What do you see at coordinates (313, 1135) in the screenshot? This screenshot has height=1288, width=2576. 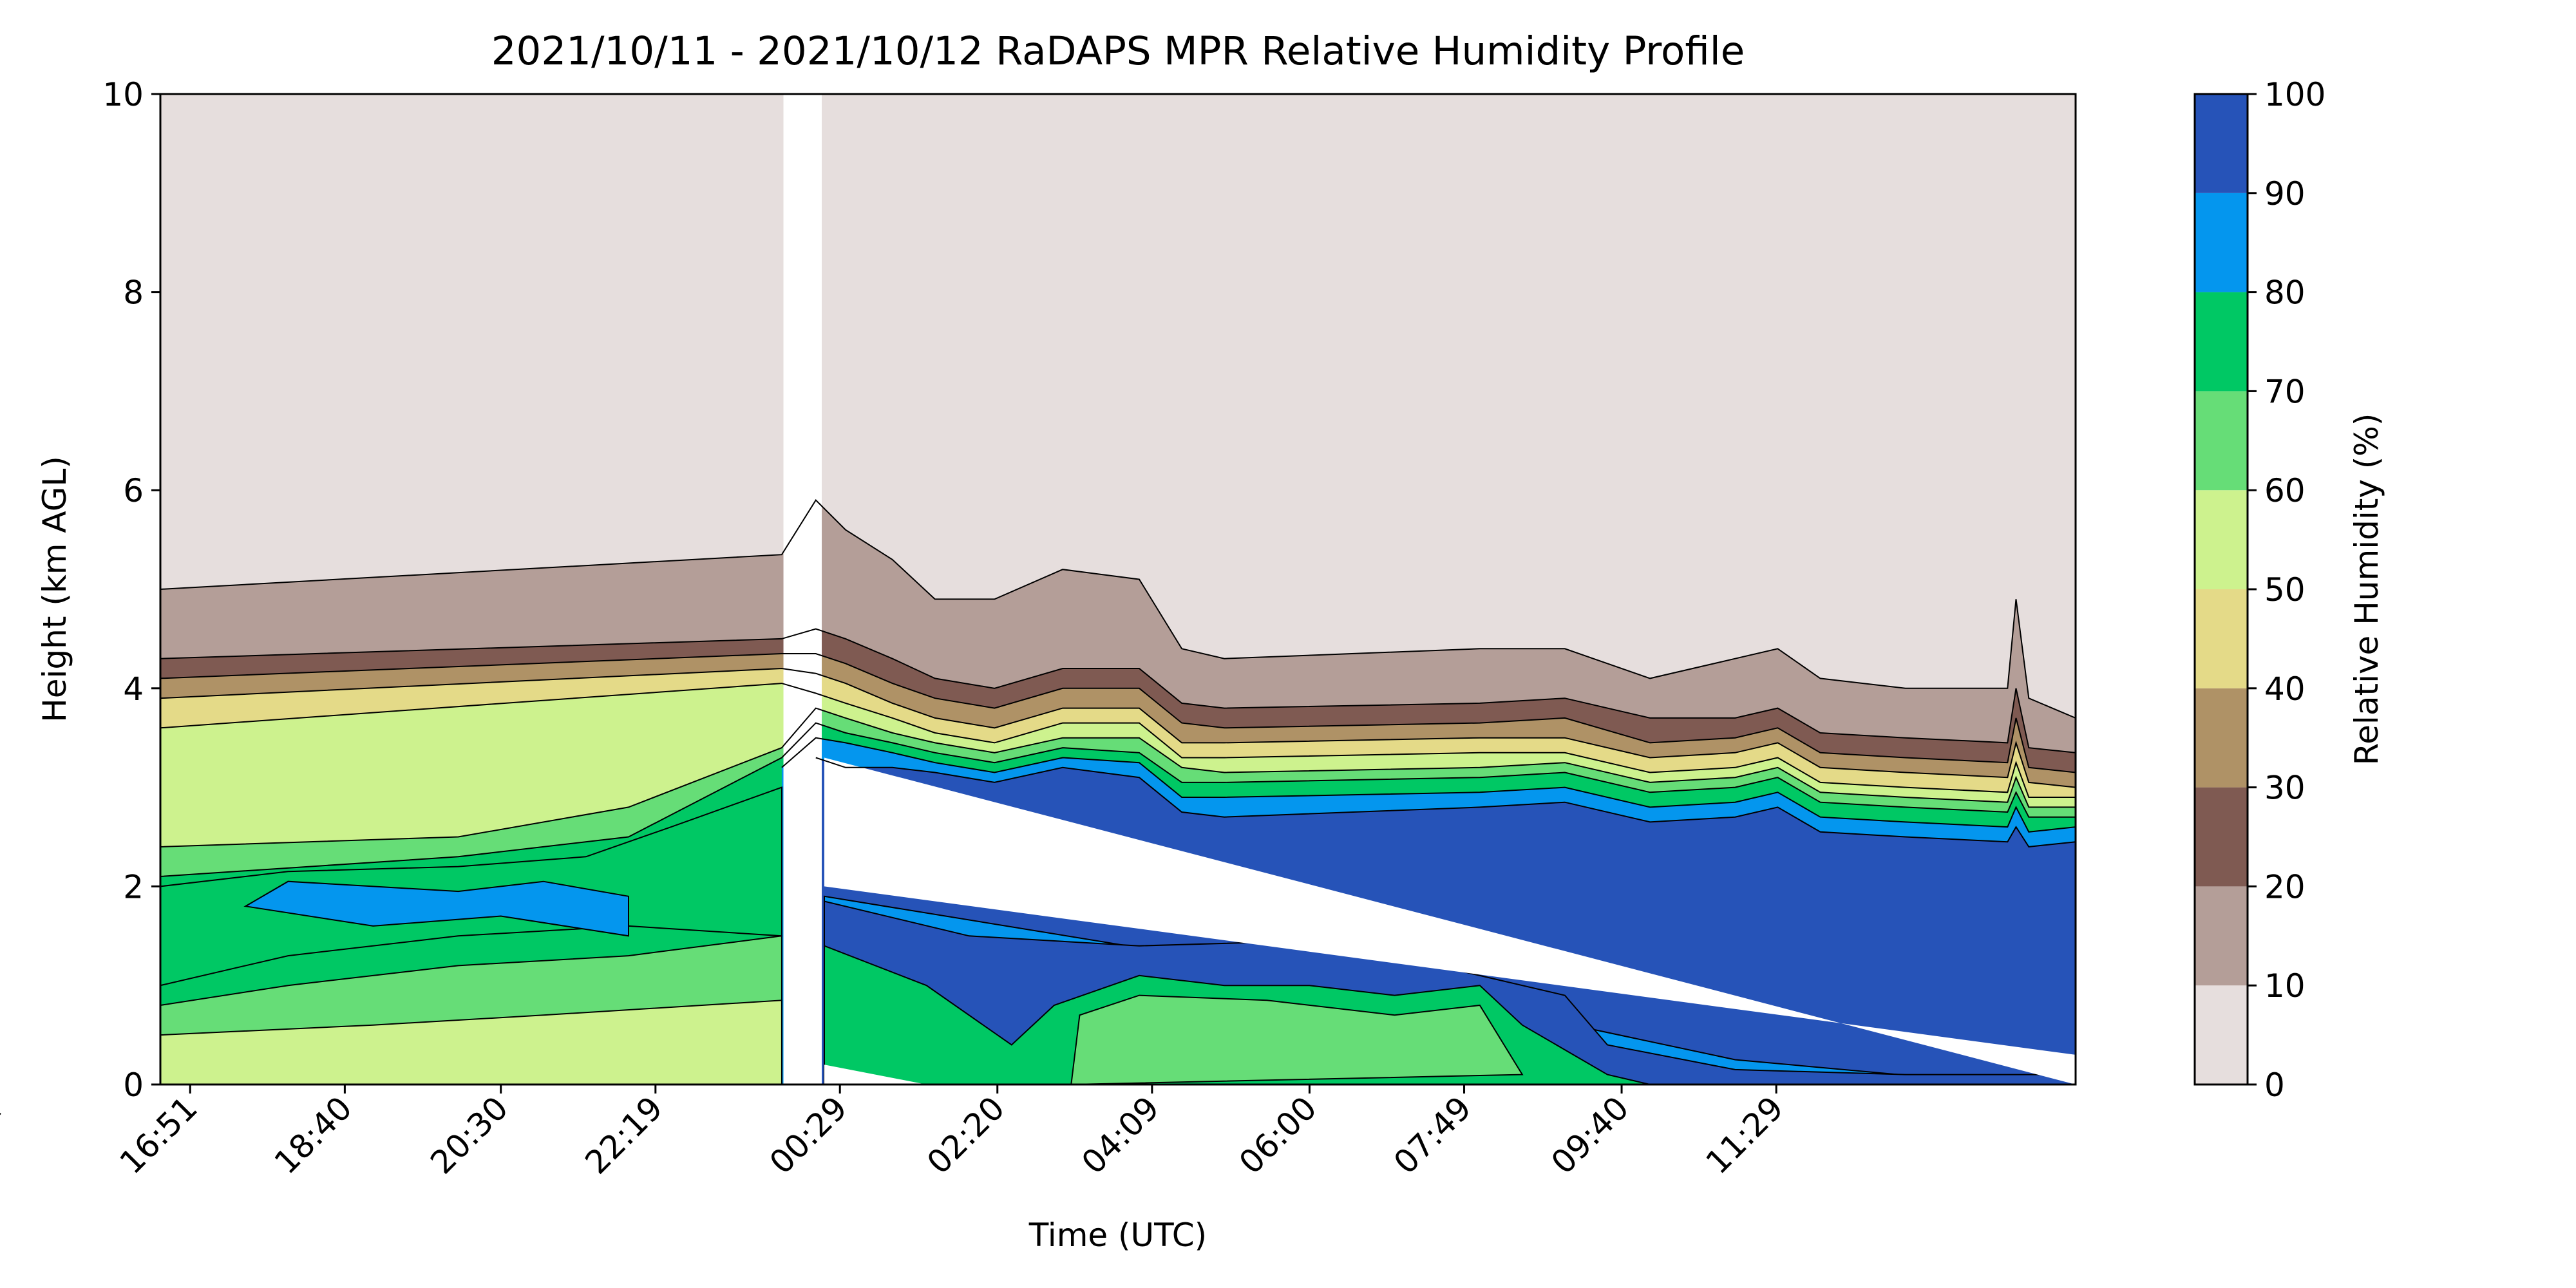 I see `x-tick-label: 18:40` at bounding box center [313, 1135].